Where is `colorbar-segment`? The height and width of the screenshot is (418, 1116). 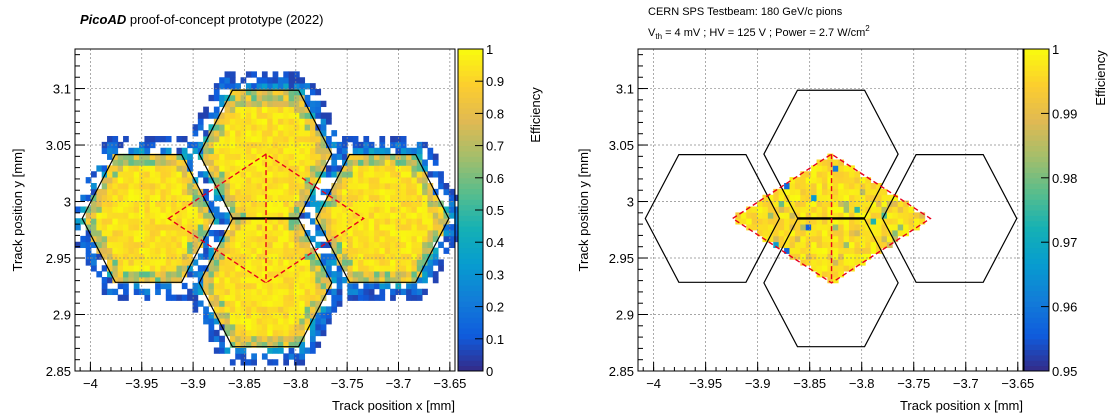
colorbar-segment is located at coordinates (1036, 153).